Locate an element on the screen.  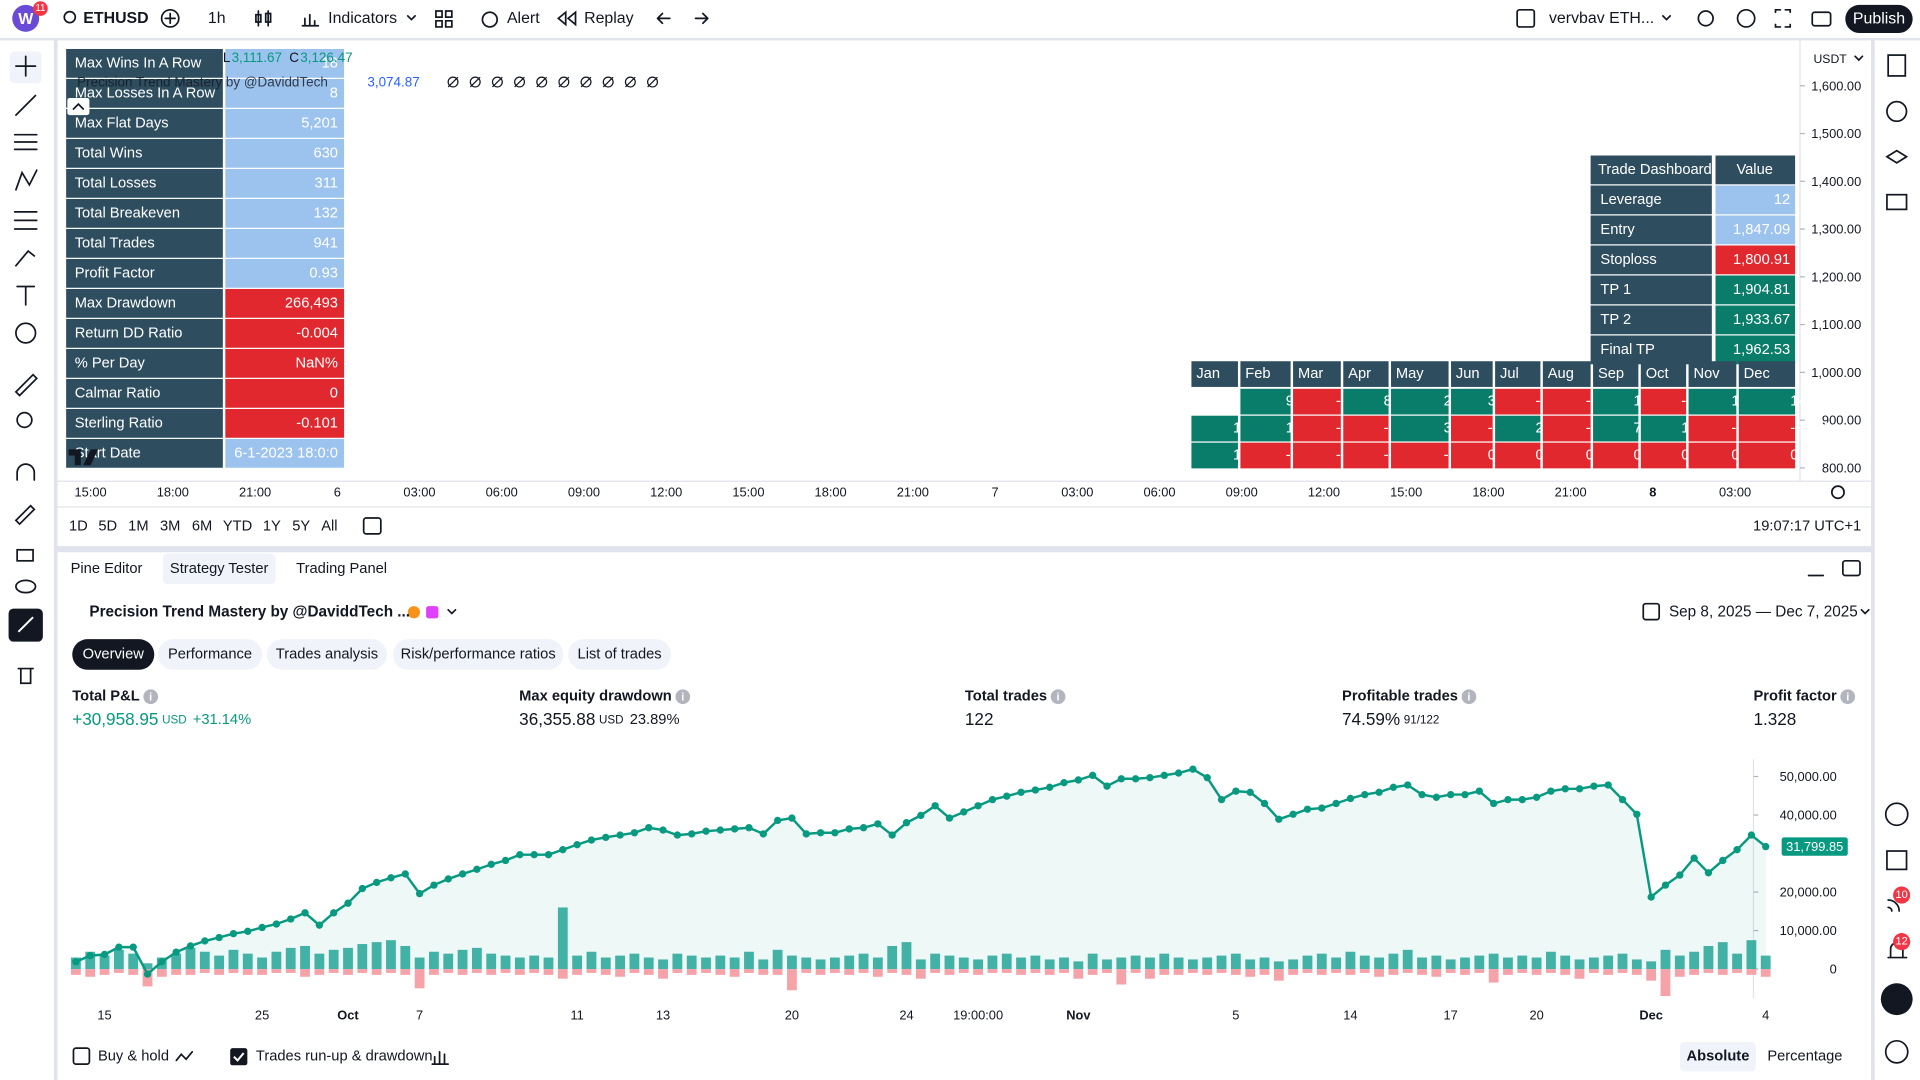
indicators-icon is located at coordinates (310, 20).